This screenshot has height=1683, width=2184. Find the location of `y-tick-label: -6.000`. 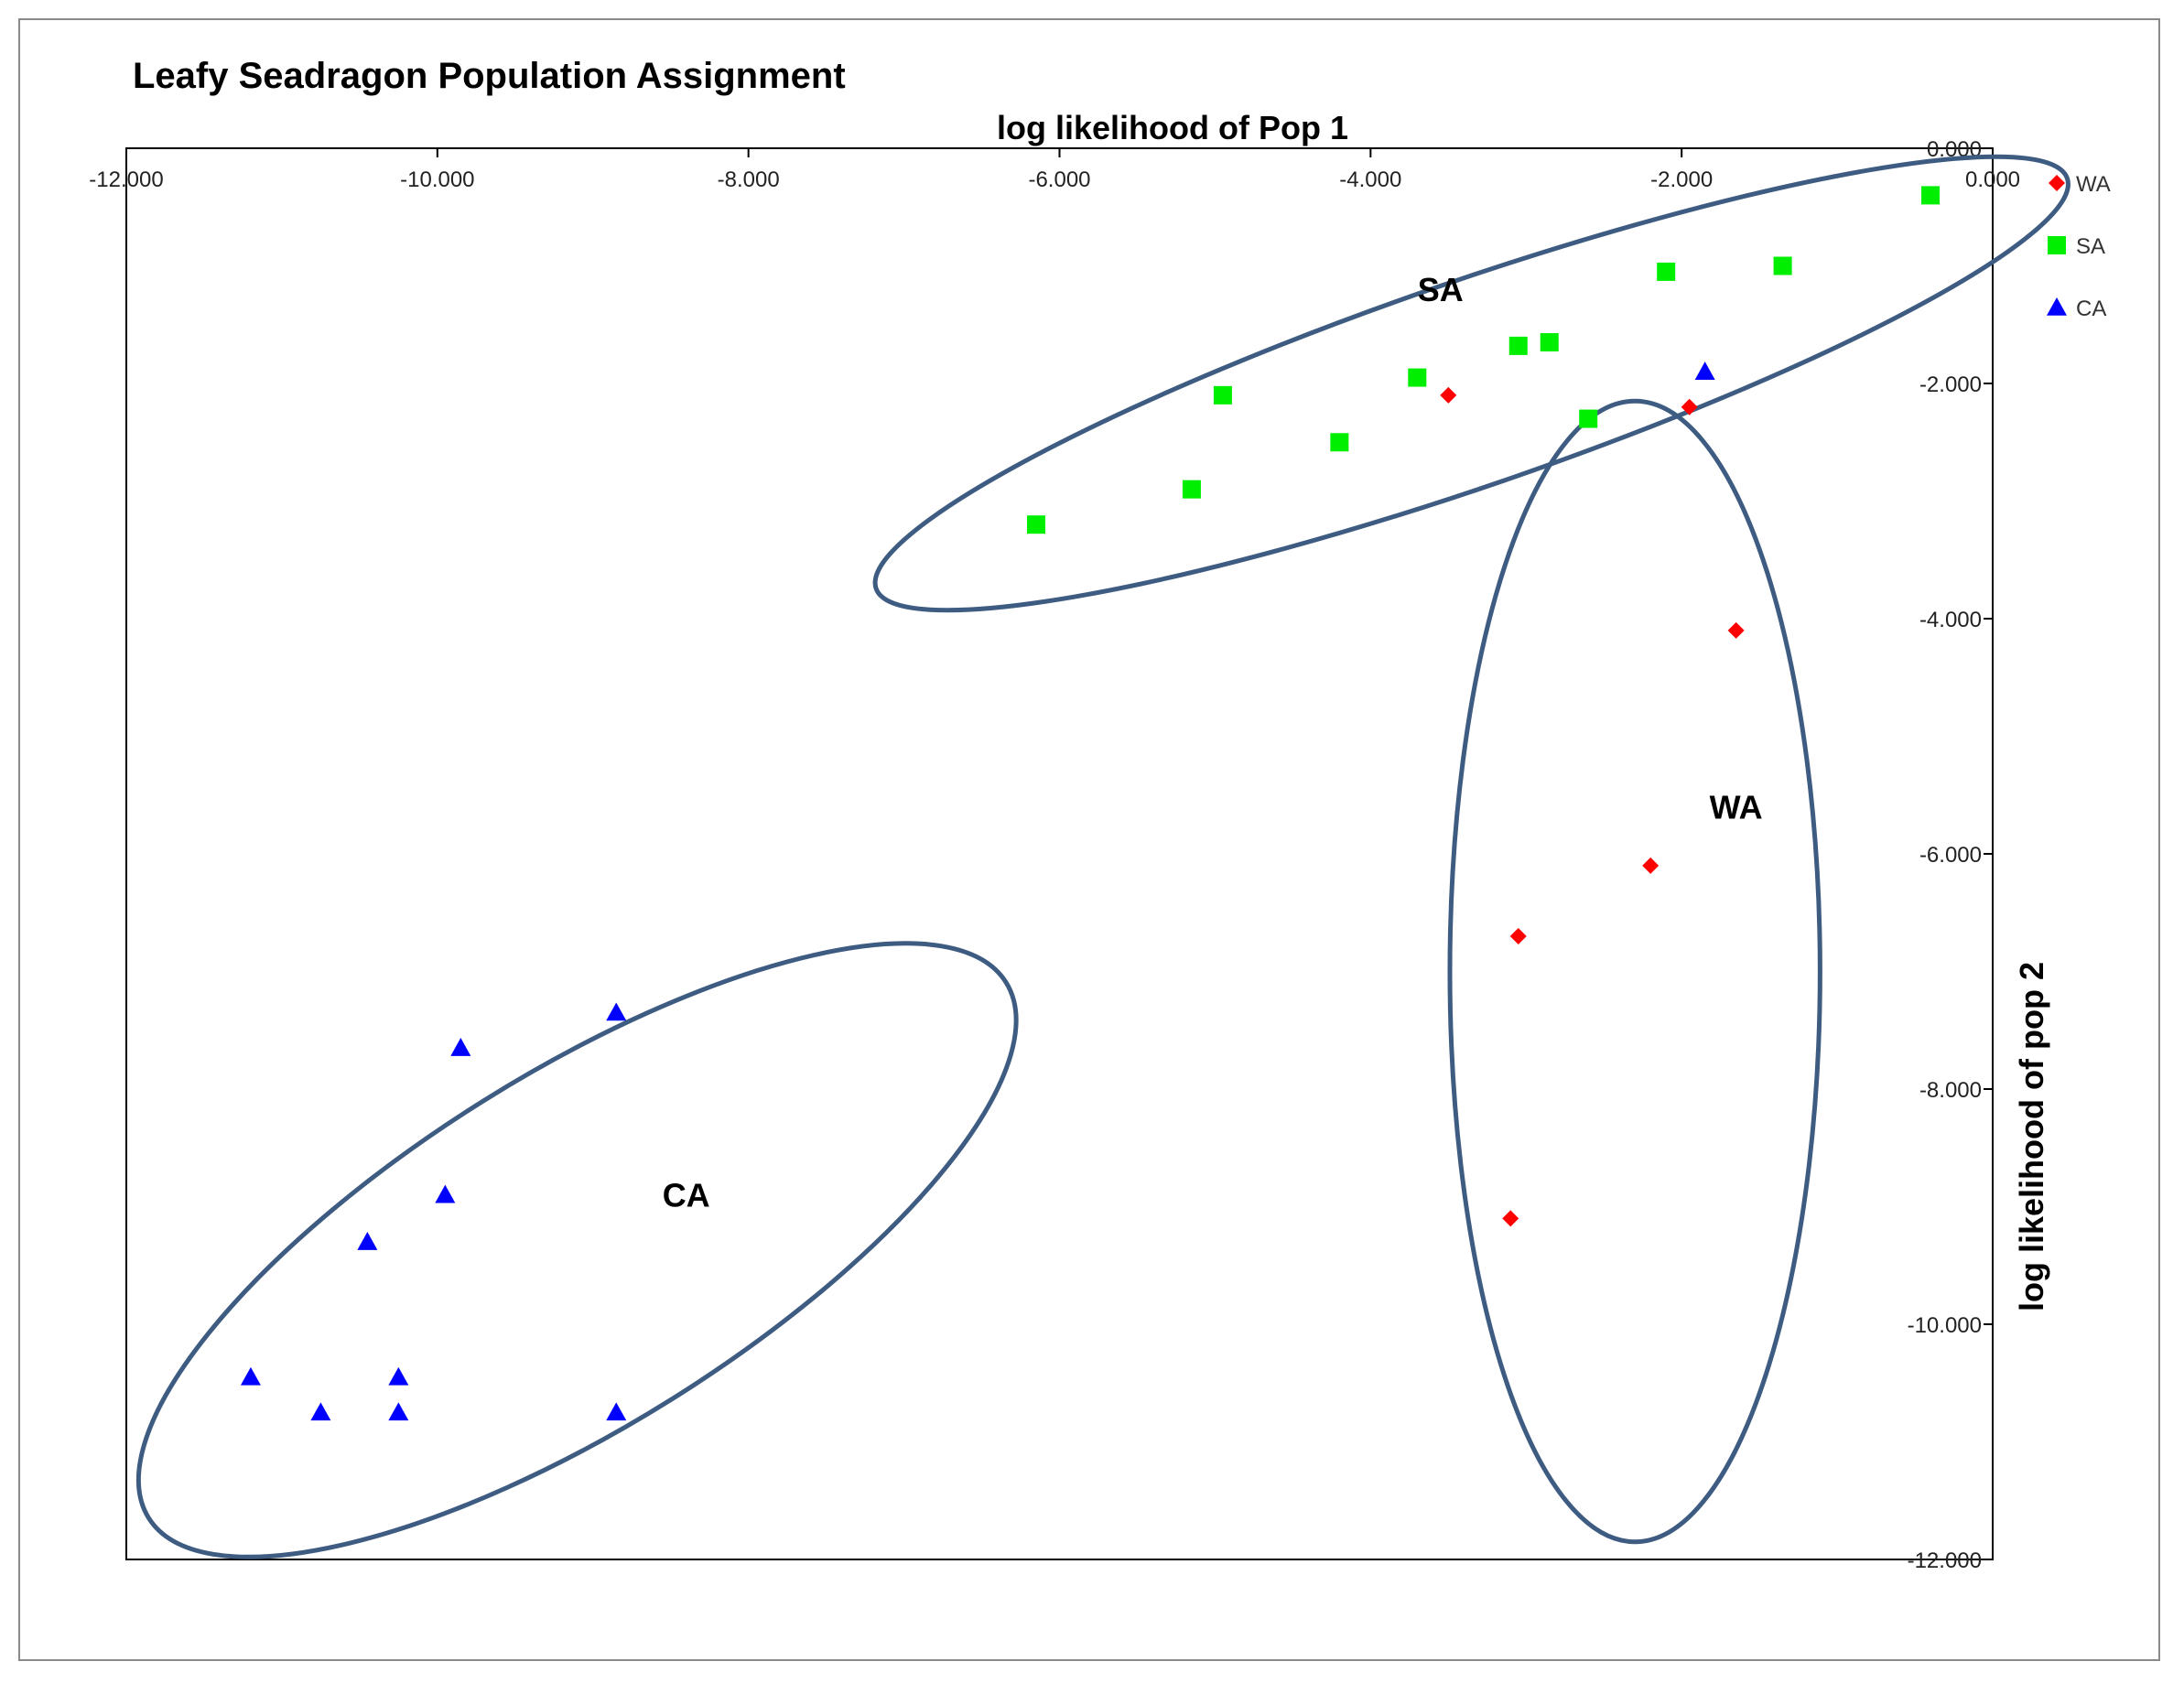

y-tick-label: -6.000 is located at coordinates (1950, 856).